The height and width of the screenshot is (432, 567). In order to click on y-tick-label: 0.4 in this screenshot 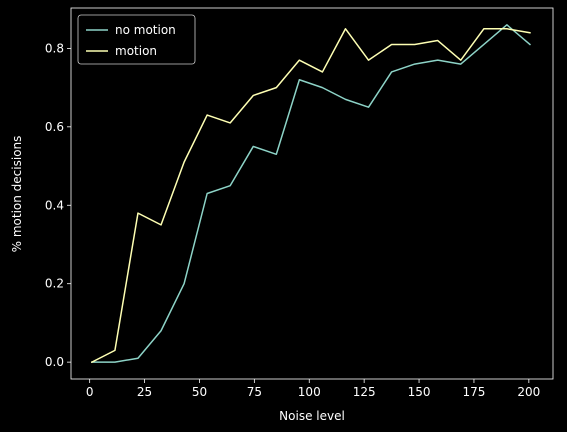, I will do `click(54, 205)`.